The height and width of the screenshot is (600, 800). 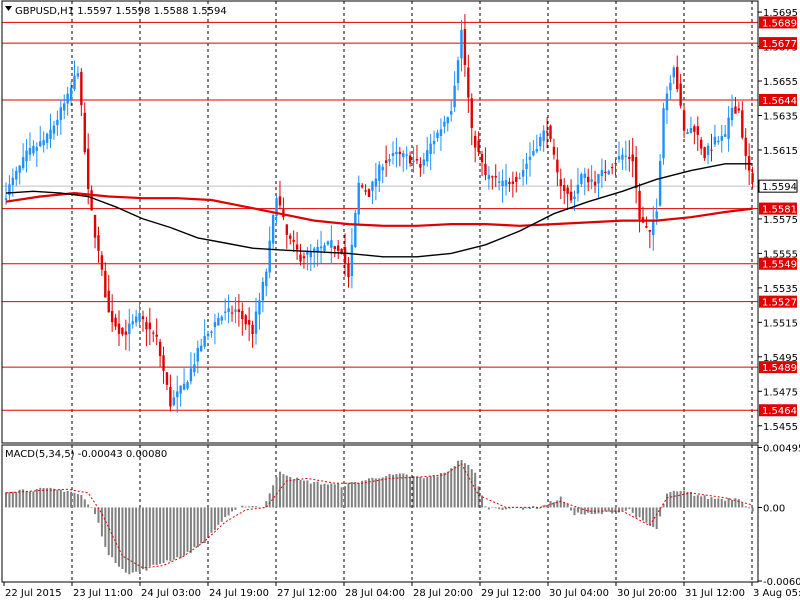 What do you see at coordinates (715, 593) in the screenshot?
I see `x-tick-label: 31 Jul 12:00` at bounding box center [715, 593].